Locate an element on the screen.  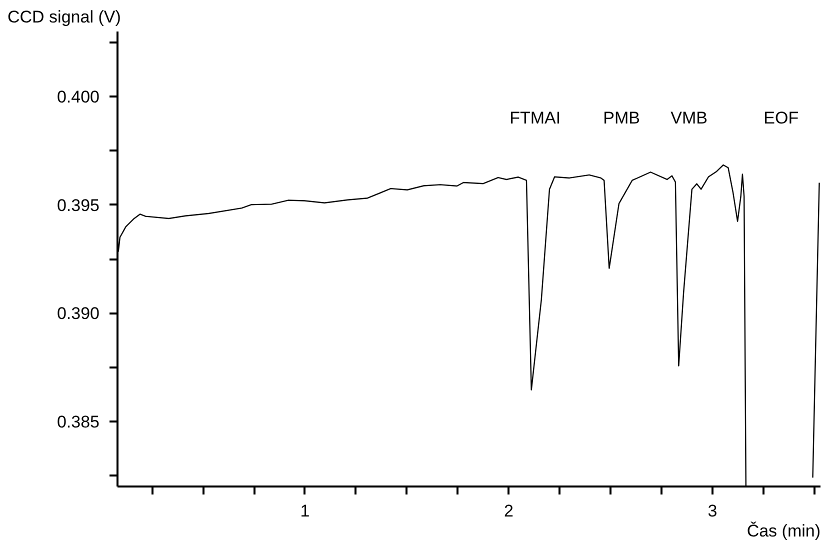
y-tick-label: 0.400 is located at coordinates (78, 97).